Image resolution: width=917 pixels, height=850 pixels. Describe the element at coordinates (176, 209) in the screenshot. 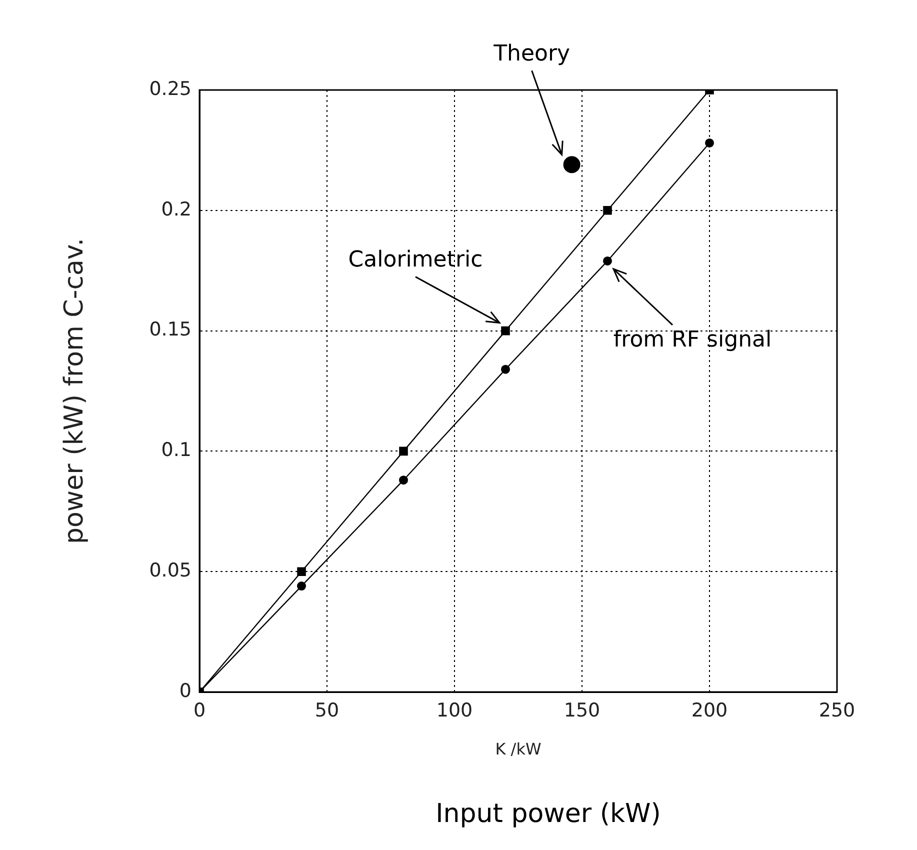

I see `y-tick-label: 0.2` at that location.